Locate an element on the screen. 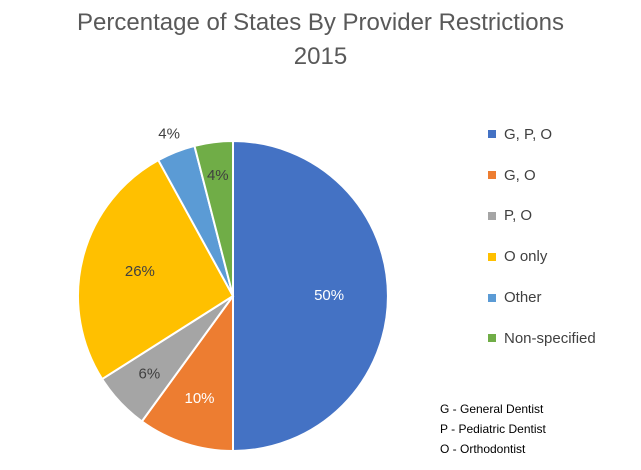 The width and height of the screenshot is (641, 470). data-label: 10% is located at coordinates (199, 398).